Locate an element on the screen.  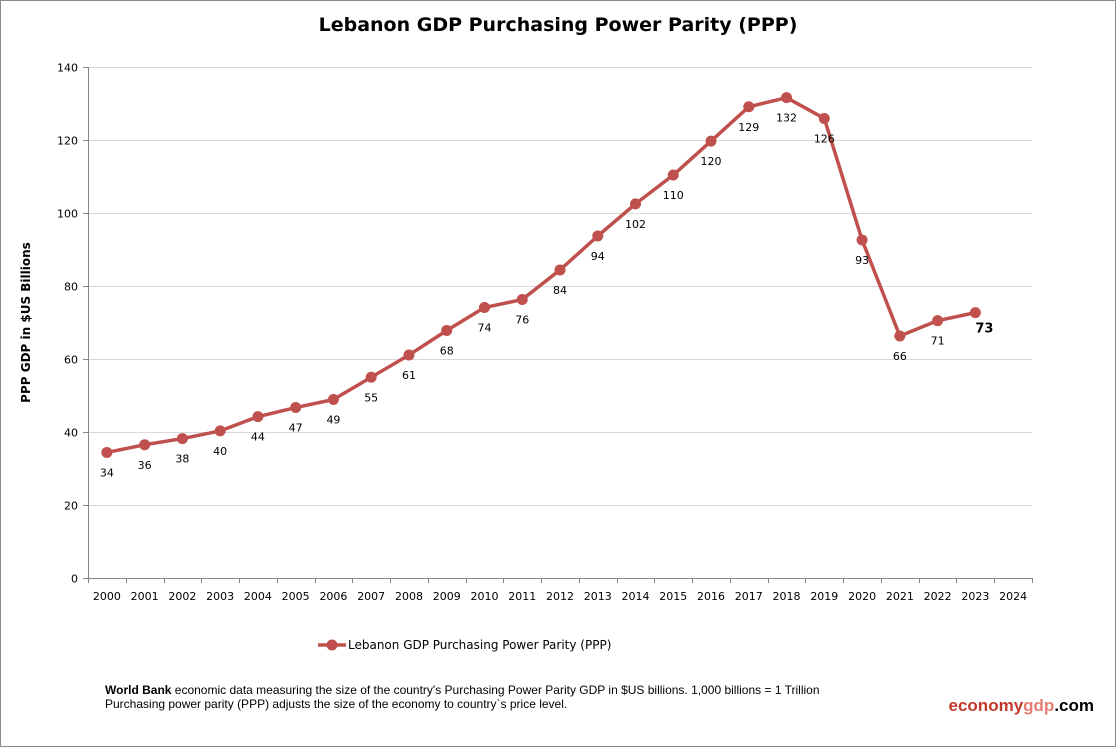
data-label: 47 is located at coordinates (296, 428).